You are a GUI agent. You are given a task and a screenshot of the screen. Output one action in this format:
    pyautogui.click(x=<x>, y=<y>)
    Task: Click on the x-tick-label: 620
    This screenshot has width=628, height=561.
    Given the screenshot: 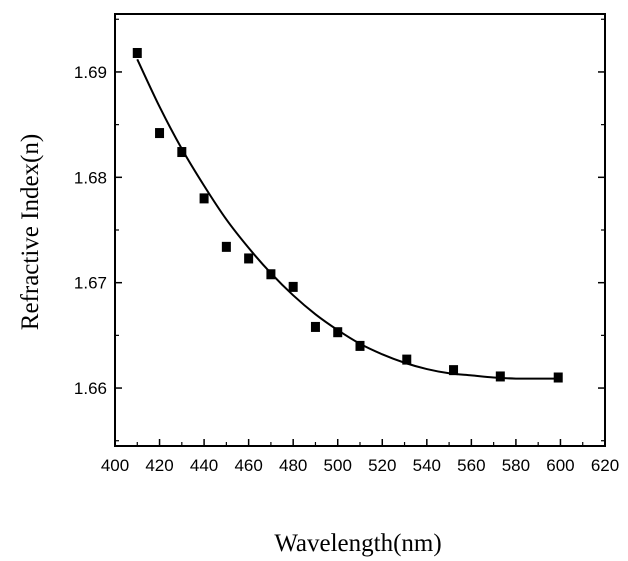 What is the action you would take?
    pyautogui.click(x=605, y=465)
    